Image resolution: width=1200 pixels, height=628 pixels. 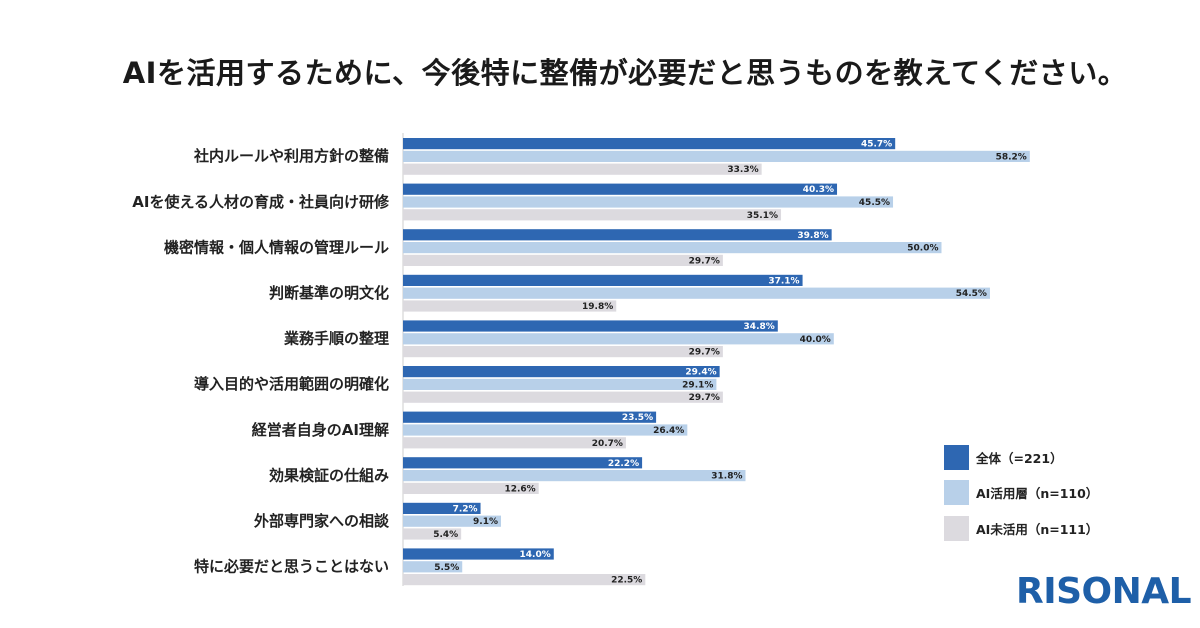 I want to click on data-label: 14.0%, so click(x=535, y=555).